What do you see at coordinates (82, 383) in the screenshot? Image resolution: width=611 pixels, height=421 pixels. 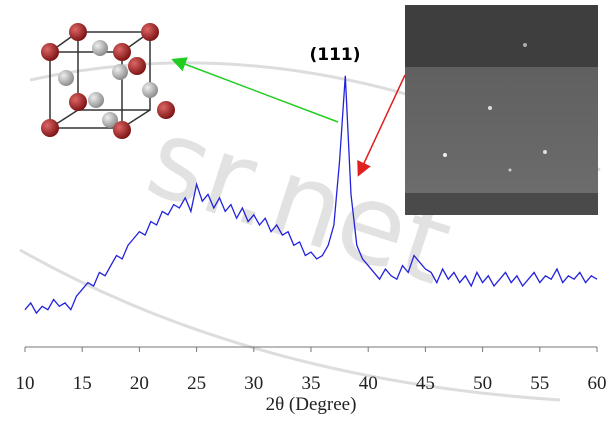 I see `x-tick-label: 15` at bounding box center [82, 383].